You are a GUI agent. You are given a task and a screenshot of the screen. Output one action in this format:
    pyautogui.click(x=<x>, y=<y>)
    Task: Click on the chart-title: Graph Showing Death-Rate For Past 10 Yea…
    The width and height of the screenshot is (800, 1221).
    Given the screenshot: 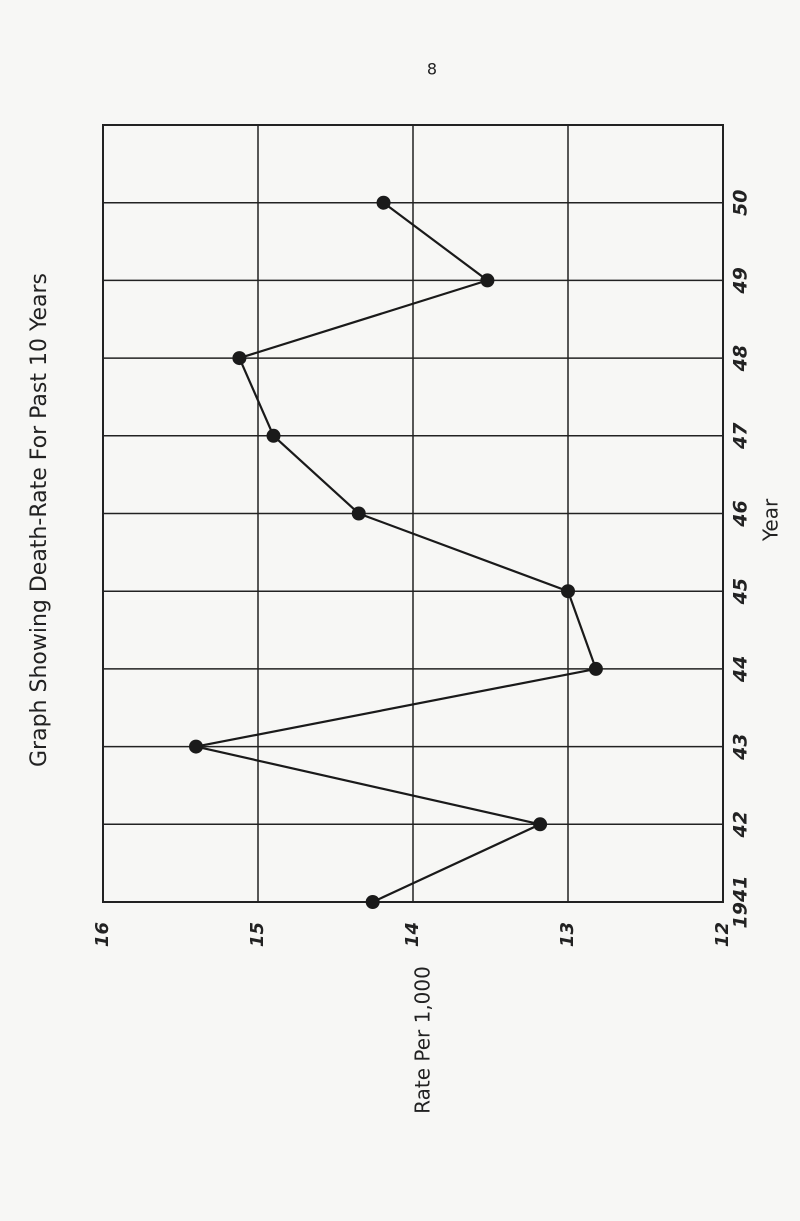 What is the action you would take?
    pyautogui.click(x=39, y=520)
    